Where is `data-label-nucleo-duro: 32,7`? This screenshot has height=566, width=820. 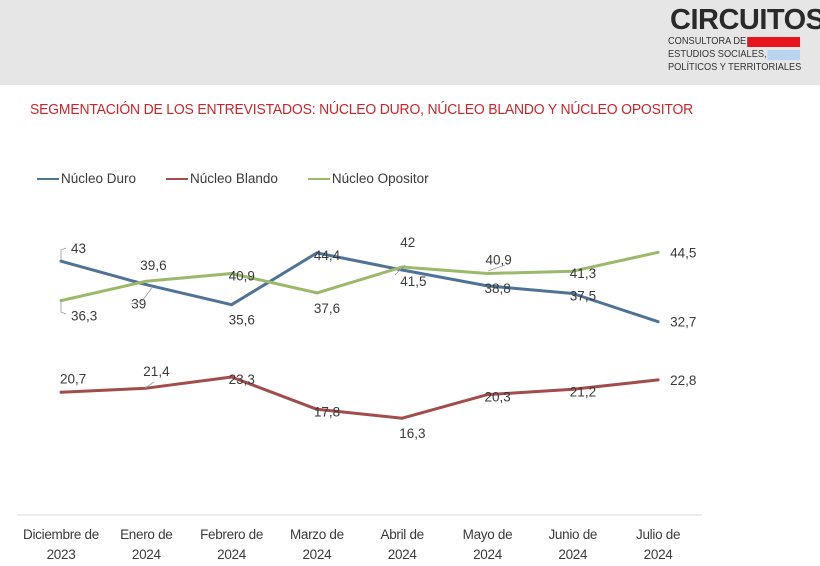
data-label-nucleo-duro: 32,7 is located at coordinates (683, 322).